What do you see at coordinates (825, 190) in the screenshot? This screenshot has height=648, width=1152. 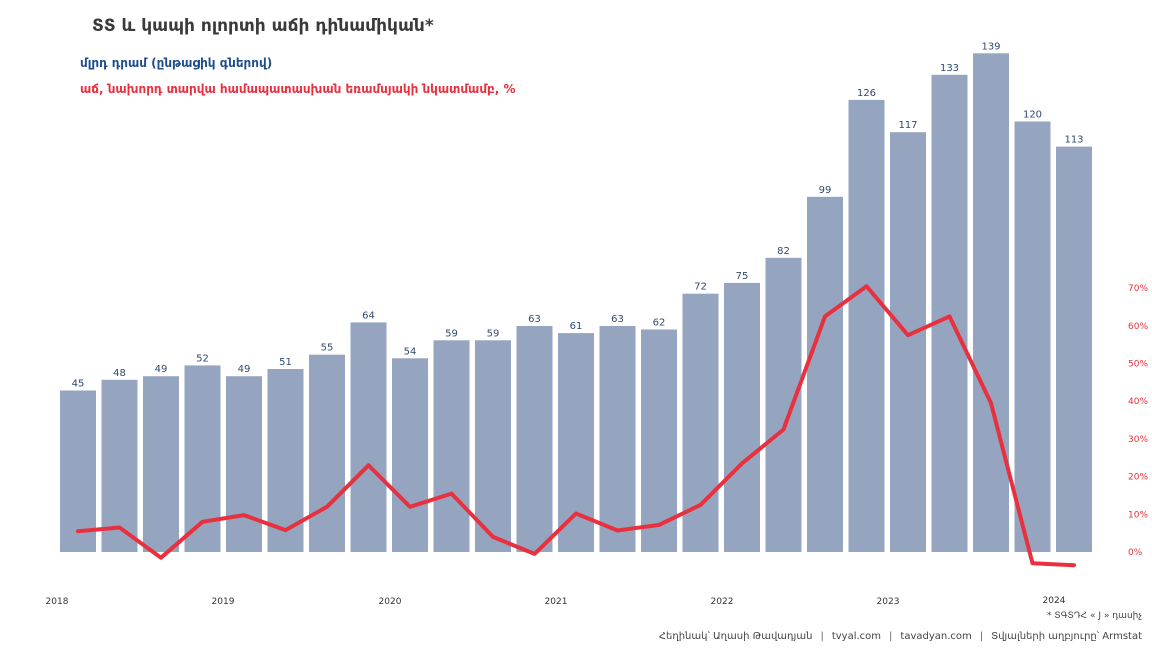 I see `bar-value-label: 99` at bounding box center [825, 190].